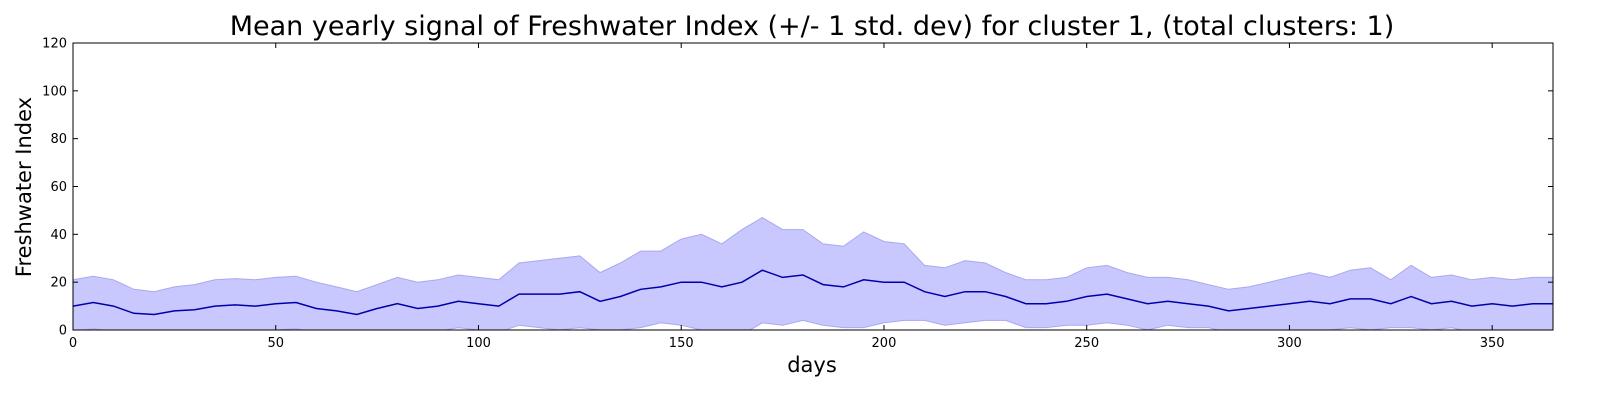 The image size is (1600, 400). I want to click on y-tick-label: 120, so click(54, 44).